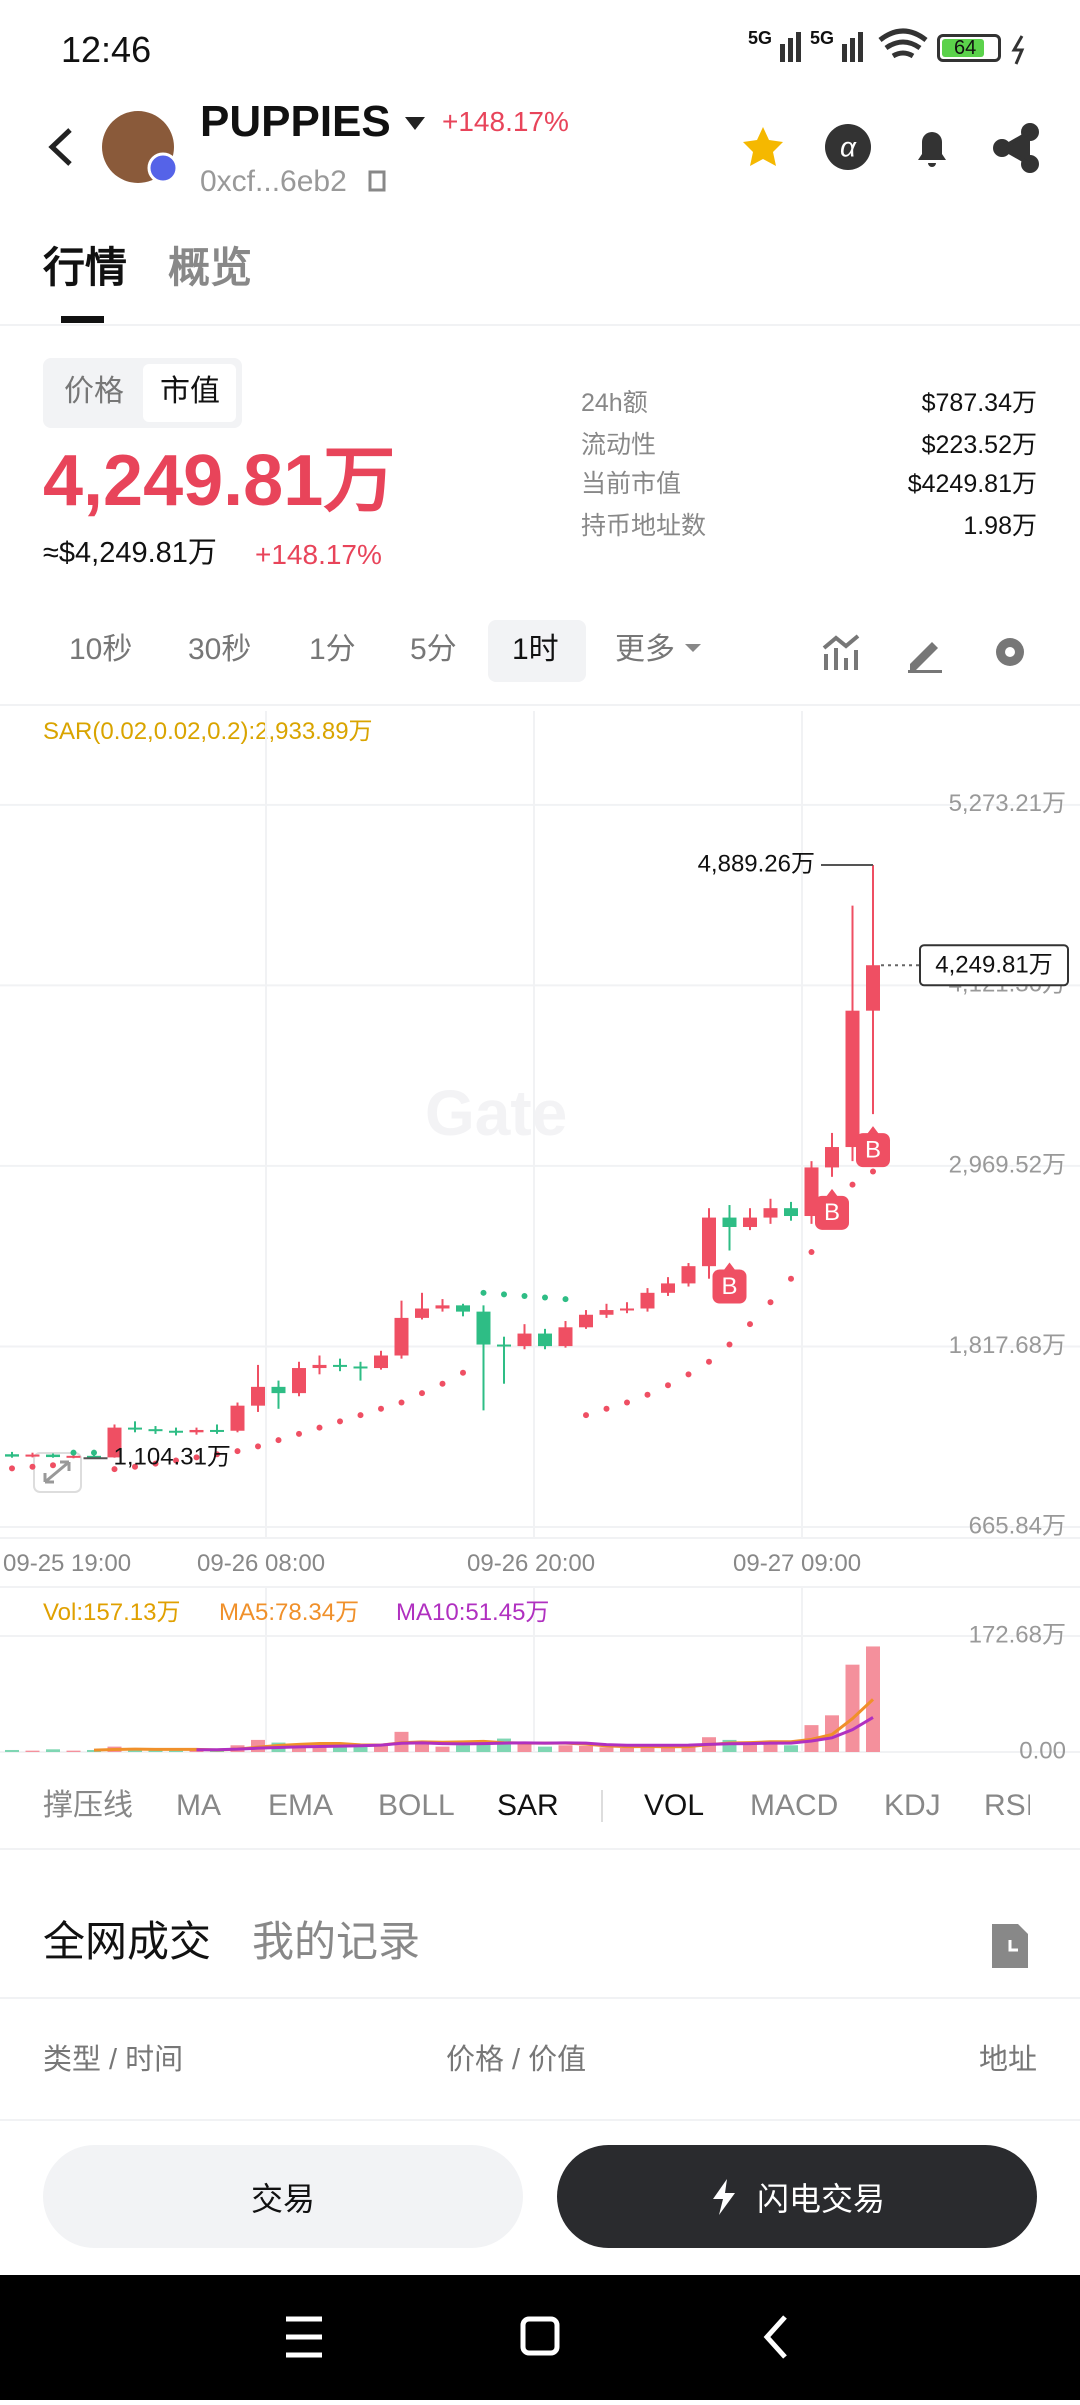 This screenshot has width=1080, height=2405. Describe the element at coordinates (841, 652) in the screenshot. I see `indicator-icon` at that location.